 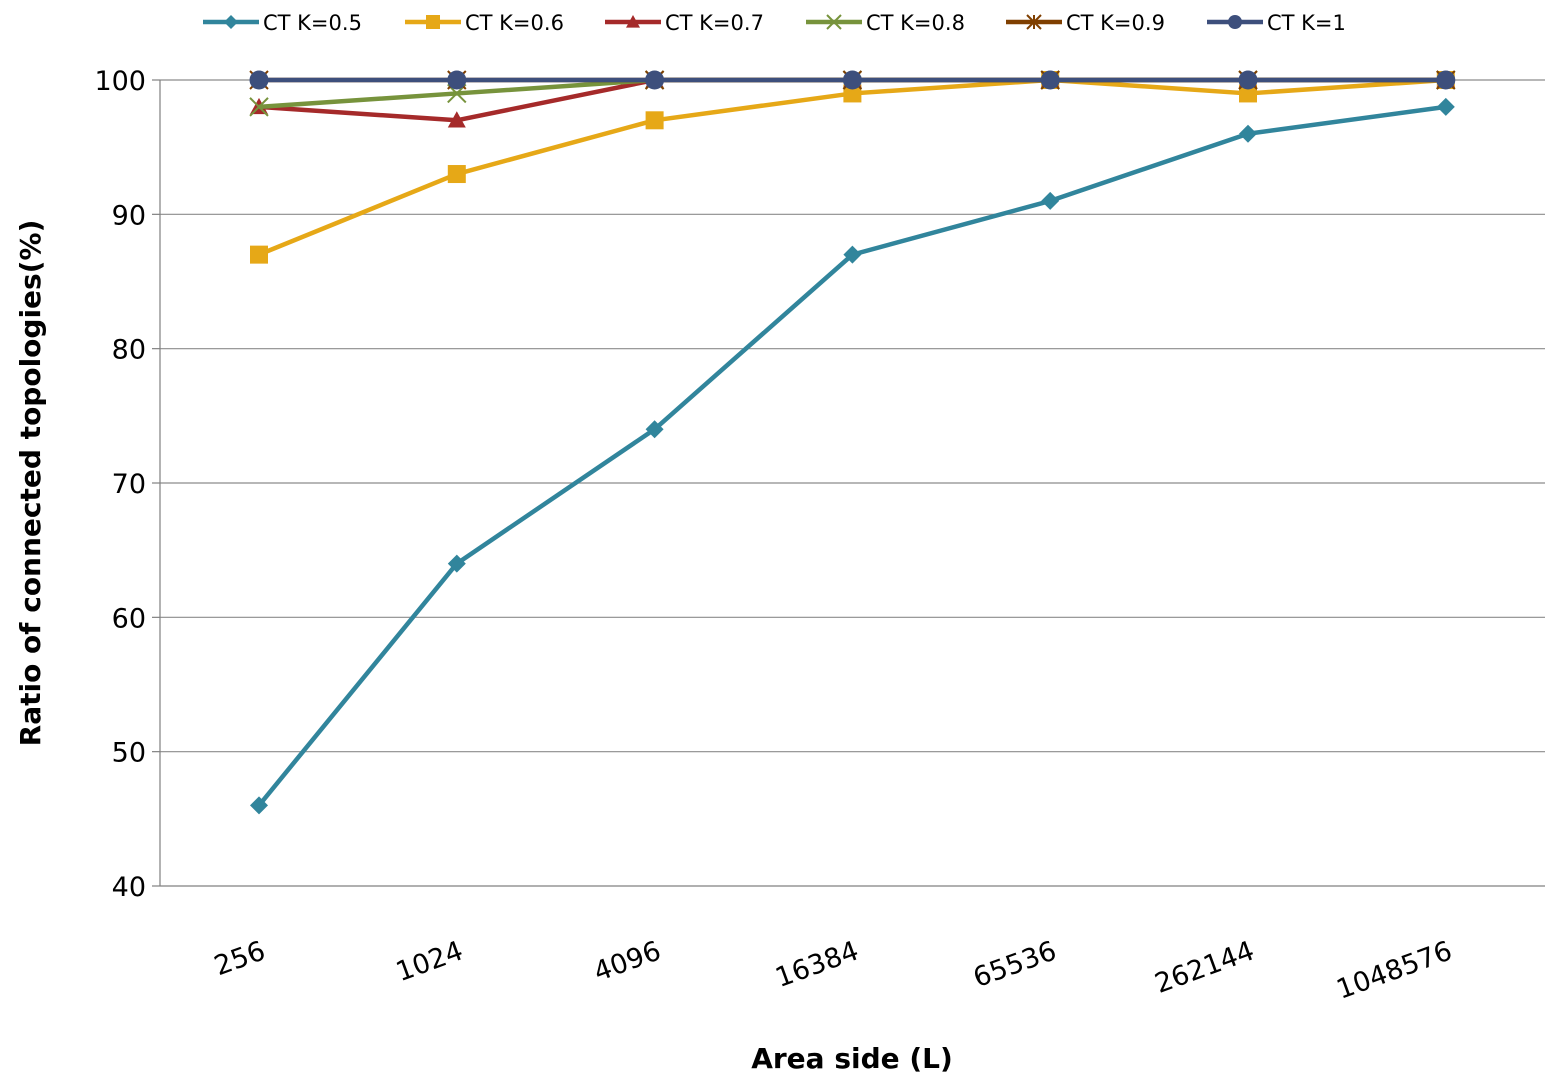 I want to click on legend-item: CT K=0.6, so click(x=484, y=23).